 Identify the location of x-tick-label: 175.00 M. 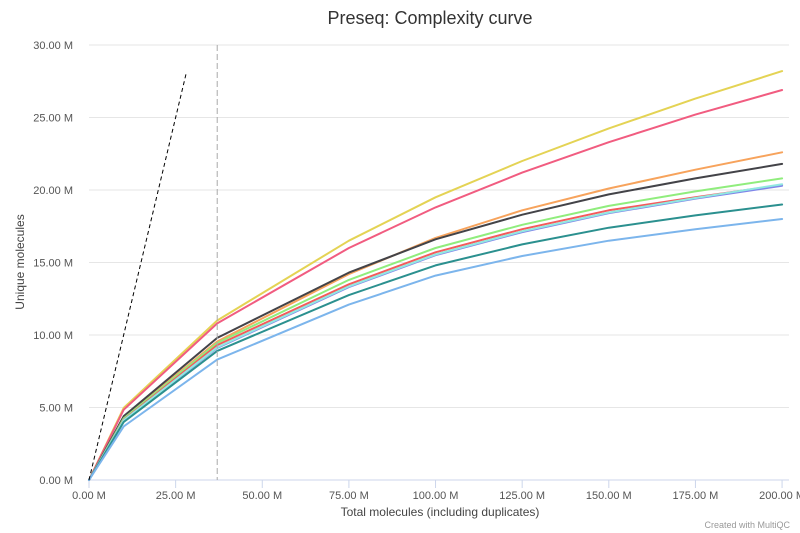
(695, 496).